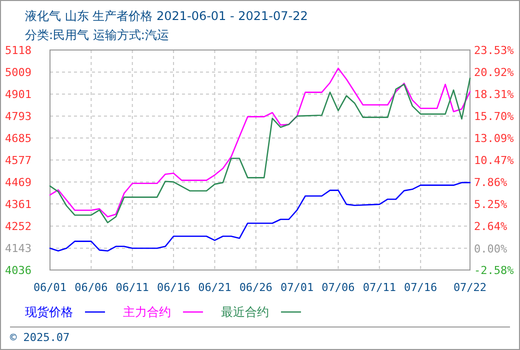 This screenshot has height=350, width=520. What do you see at coordinates (338, 287) in the screenshot?
I see `x-tick-label: 07/06` at bounding box center [338, 287].